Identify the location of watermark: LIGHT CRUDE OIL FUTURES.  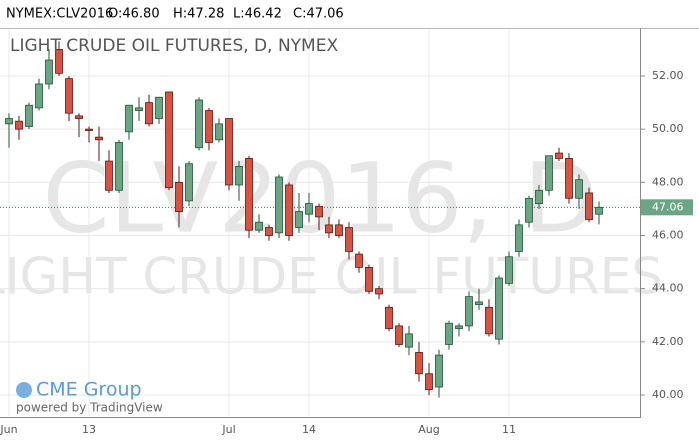
(331, 277).